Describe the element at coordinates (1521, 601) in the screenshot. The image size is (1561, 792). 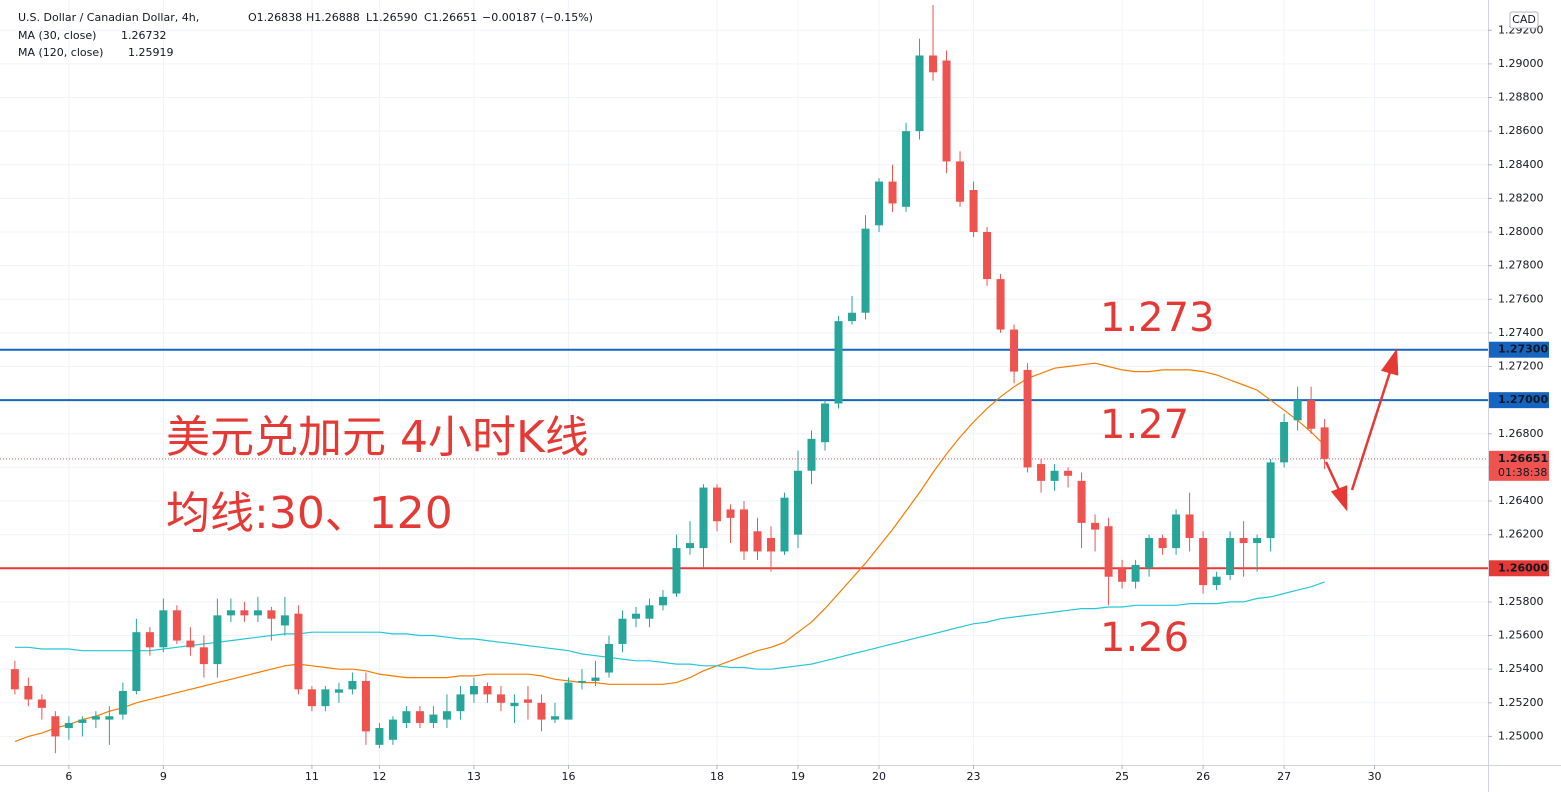
I see `y-tick-label: 1.25800` at that location.